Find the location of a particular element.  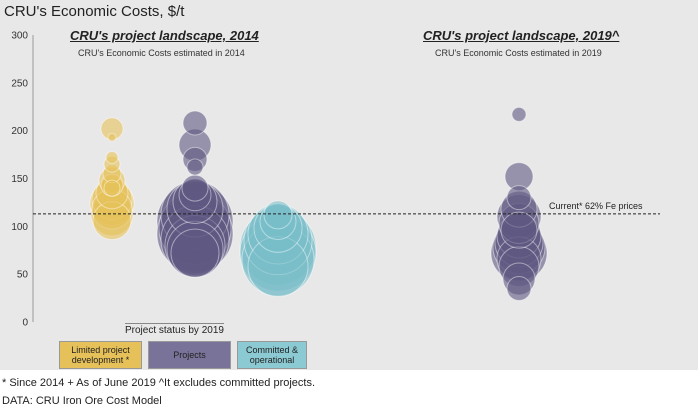

legend-label: Committed & operational is located at coordinates (271, 355).